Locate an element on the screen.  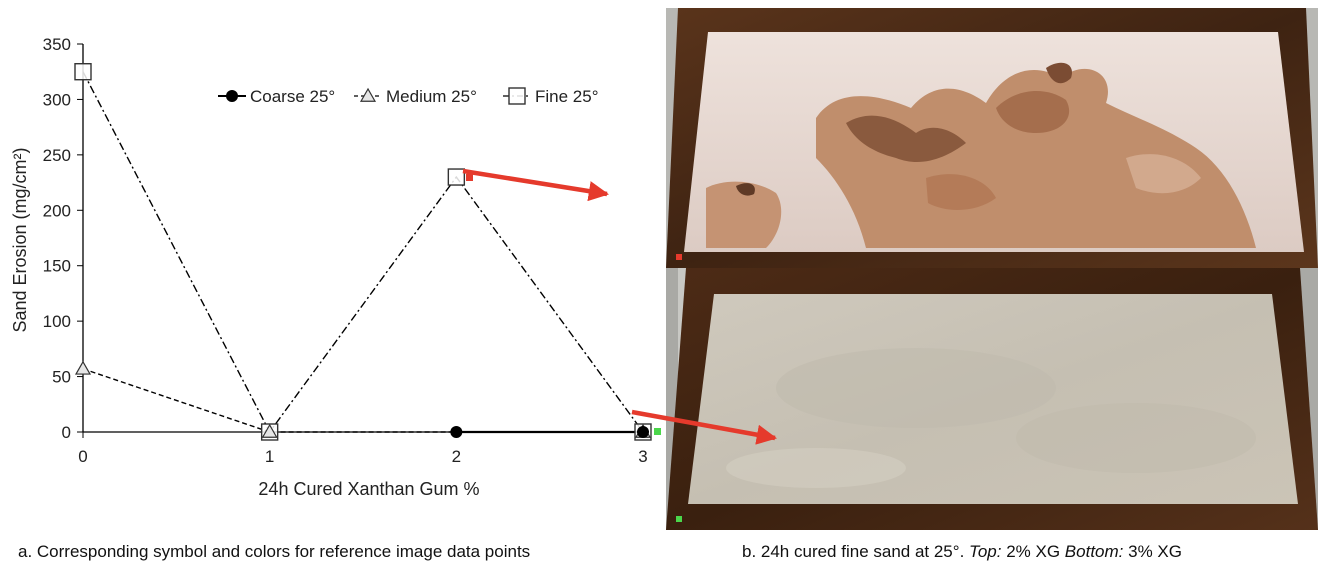
caption-b-bottom-value: 3% XG is located at coordinates (1152, 551).